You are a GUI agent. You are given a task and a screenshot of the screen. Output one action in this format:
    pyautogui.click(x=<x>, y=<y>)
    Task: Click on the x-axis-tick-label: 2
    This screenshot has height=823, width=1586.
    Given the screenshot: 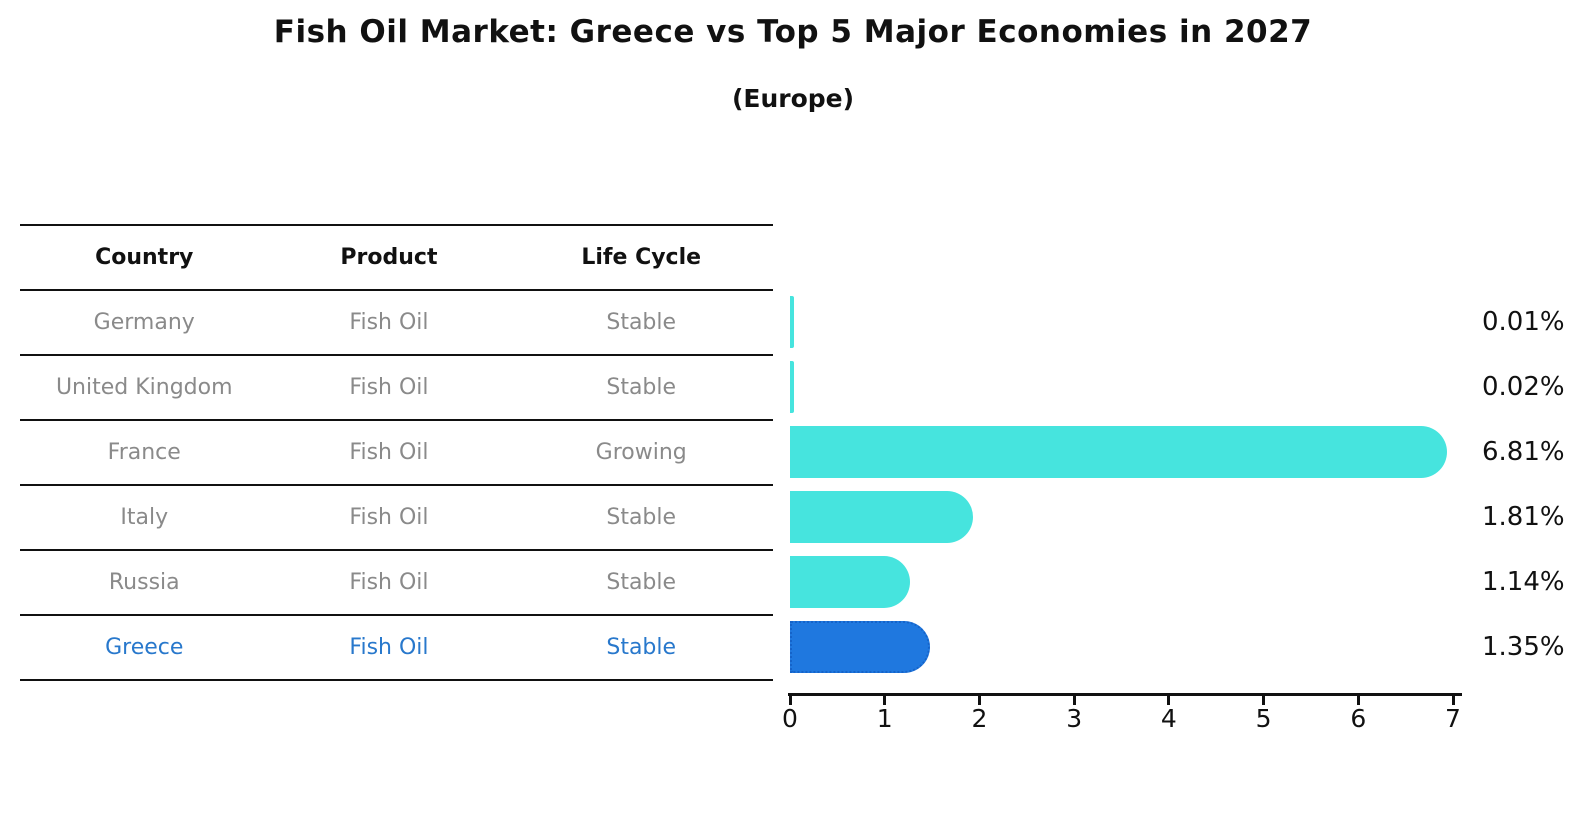 What is the action you would take?
    pyautogui.click(x=979, y=718)
    